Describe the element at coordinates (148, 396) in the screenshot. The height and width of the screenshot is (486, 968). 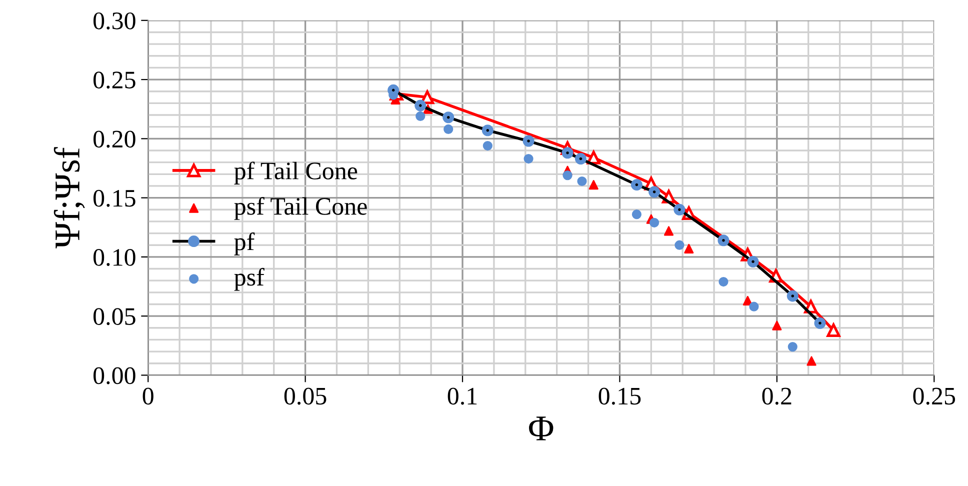
I see `x-tick-label: 0` at that location.